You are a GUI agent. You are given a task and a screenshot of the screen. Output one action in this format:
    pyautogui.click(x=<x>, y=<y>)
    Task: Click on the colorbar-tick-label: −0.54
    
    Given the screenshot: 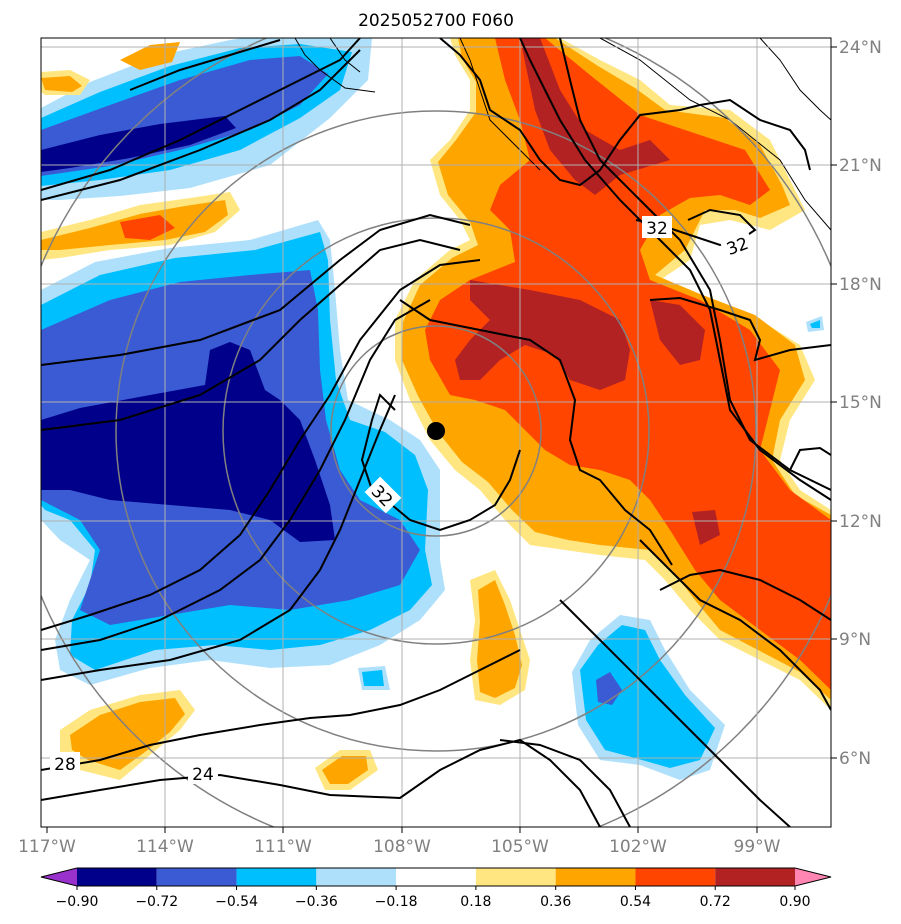 What is the action you would take?
    pyautogui.click(x=236, y=902)
    